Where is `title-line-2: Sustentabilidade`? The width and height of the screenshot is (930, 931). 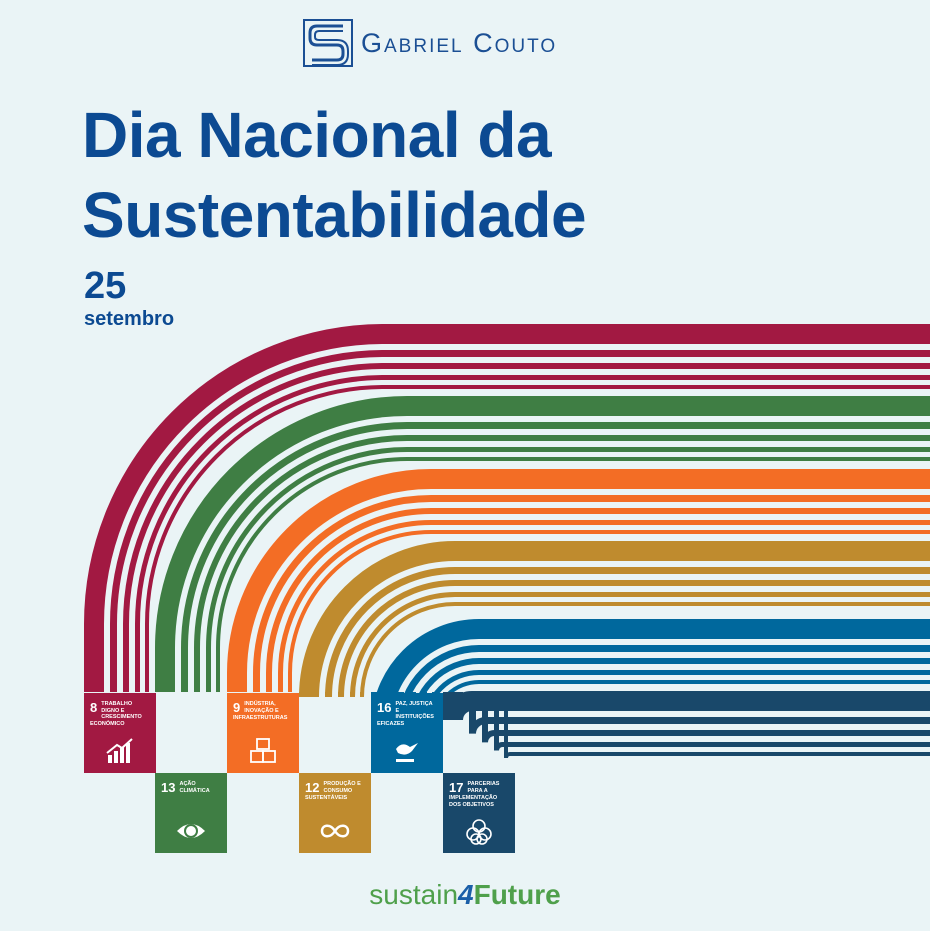
title-line-2: Sustentabilidade is located at coordinates (334, 215).